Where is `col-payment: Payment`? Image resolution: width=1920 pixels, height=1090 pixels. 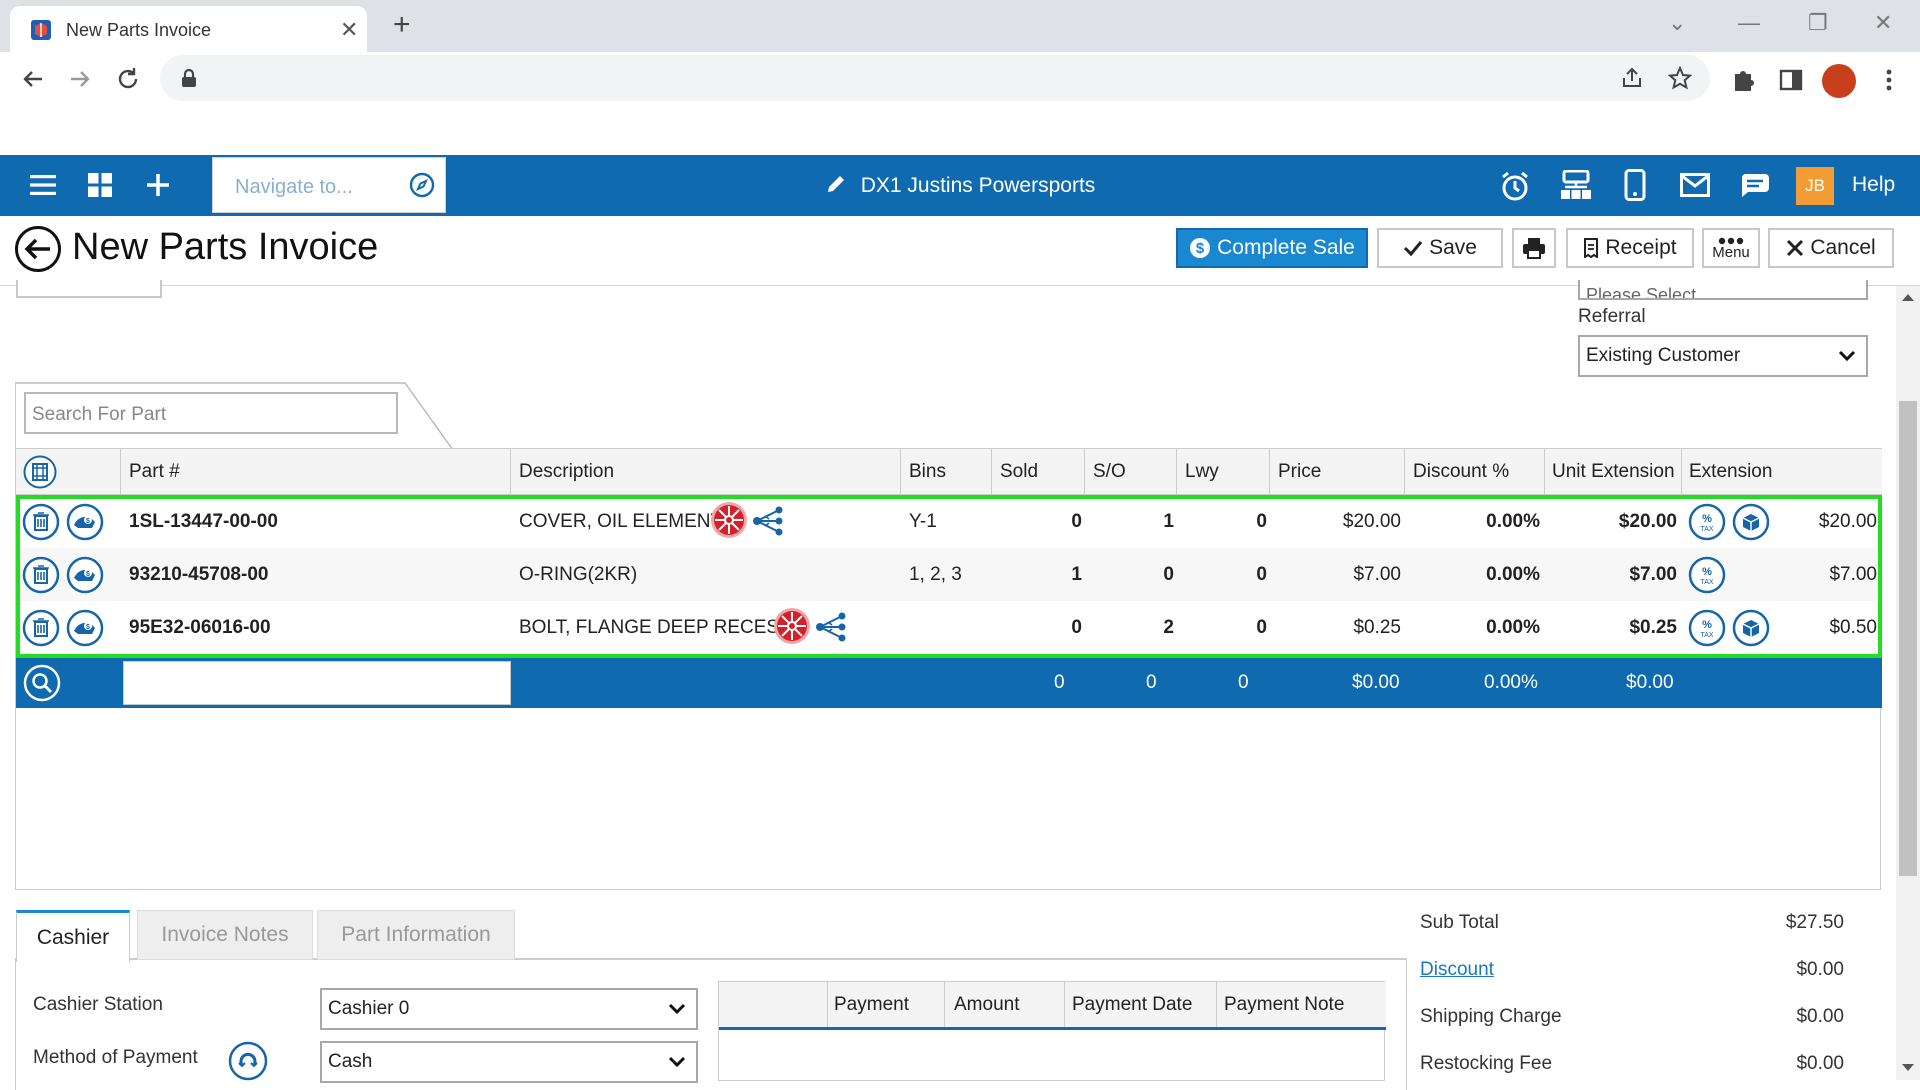 col-payment: Payment is located at coordinates (871, 1004).